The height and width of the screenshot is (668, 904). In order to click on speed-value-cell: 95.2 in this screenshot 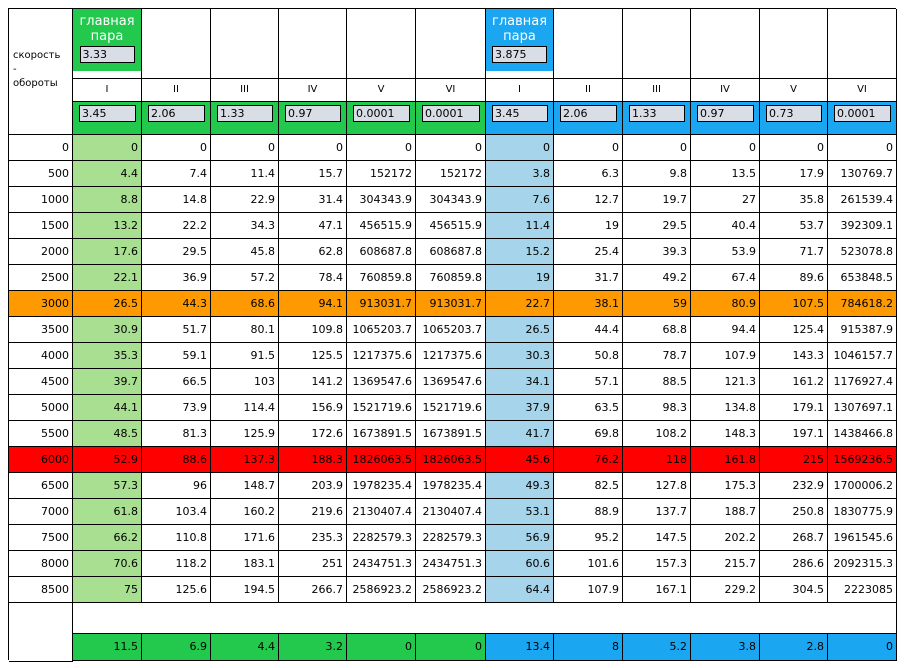, I will do `click(588, 538)`.